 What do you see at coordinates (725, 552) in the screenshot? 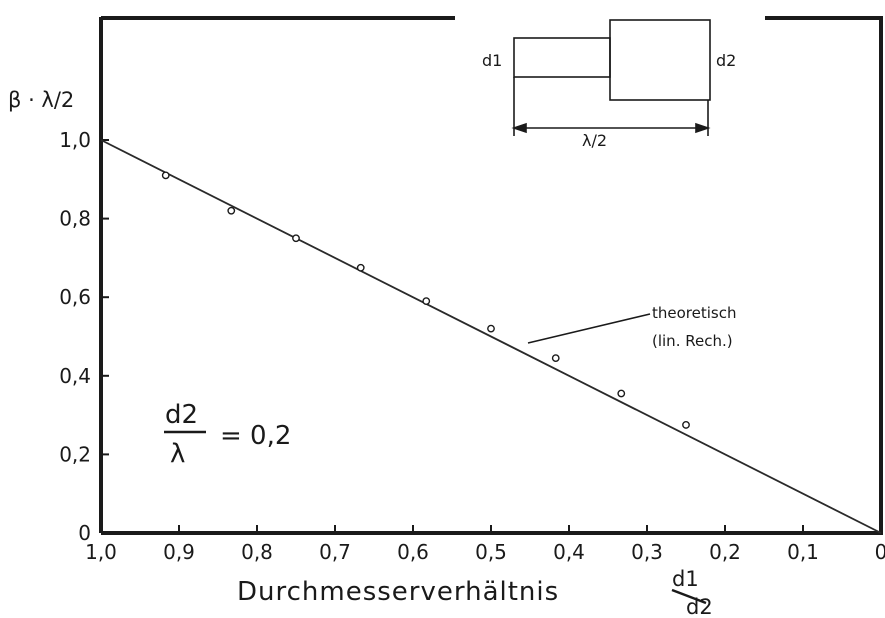
I see `x-tick-label: 0,2` at bounding box center [725, 552].